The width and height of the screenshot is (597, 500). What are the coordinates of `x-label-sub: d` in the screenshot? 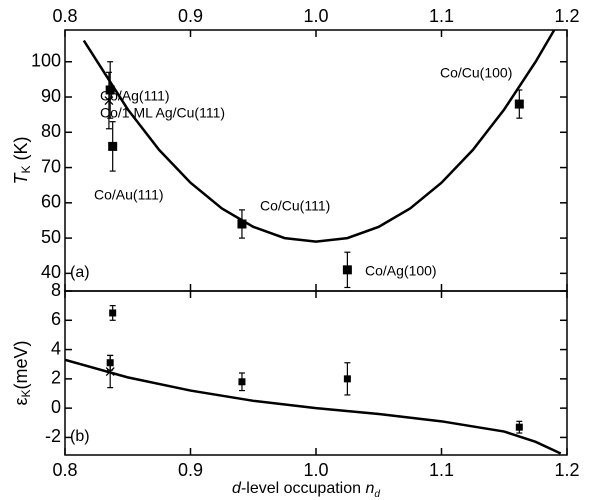 It's located at (377, 494).